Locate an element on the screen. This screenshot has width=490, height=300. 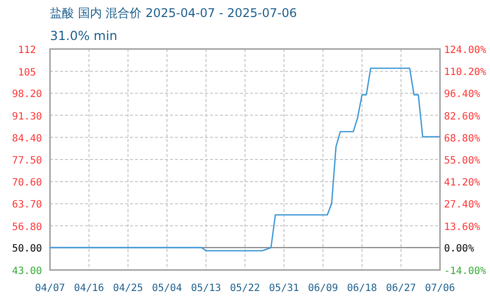
y2-tick-label: 68.80% is located at coordinates (462, 138).